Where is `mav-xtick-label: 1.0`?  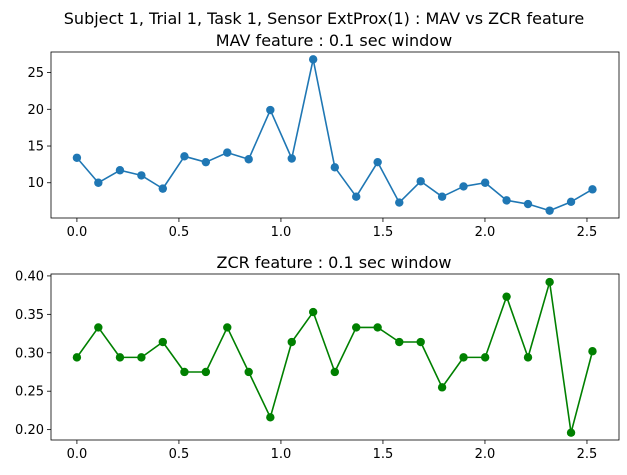 mav-xtick-label: 1.0 is located at coordinates (281, 232).